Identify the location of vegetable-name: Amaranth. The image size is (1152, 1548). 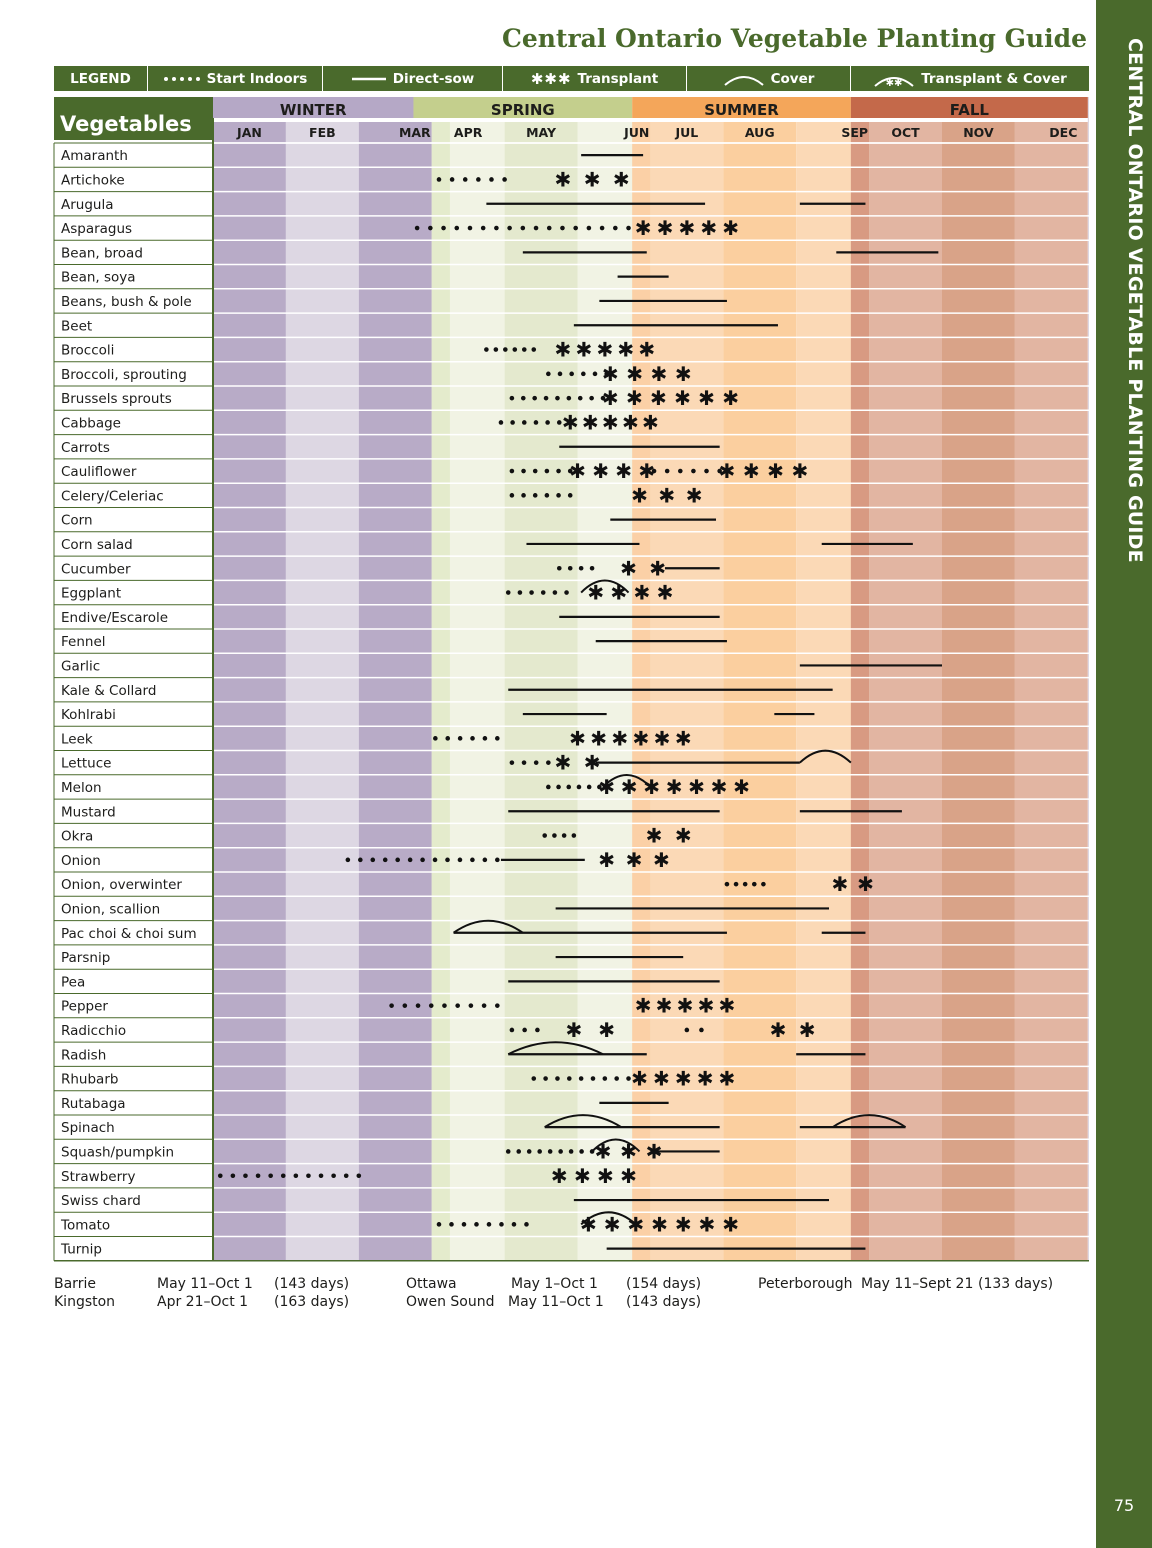
(94, 156).